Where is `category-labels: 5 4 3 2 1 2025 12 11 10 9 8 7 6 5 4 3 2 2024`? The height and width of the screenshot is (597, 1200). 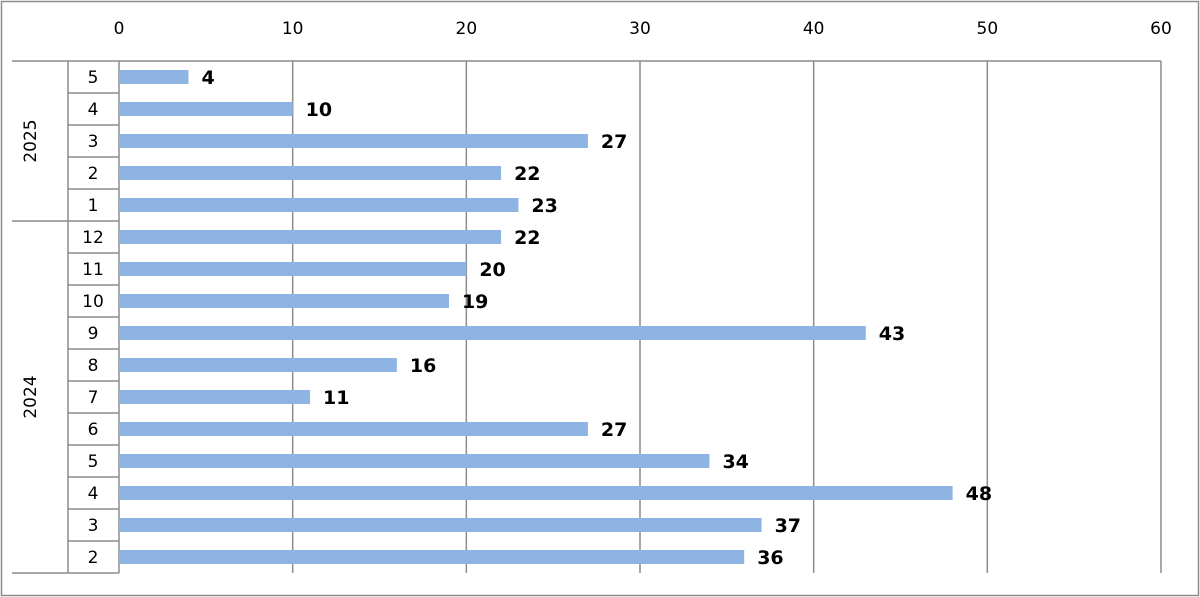 category-labels: 5 4 3 2 1 2025 12 11 10 9 8 7 6 5 4 3 2 2024 is located at coordinates (62, 318).